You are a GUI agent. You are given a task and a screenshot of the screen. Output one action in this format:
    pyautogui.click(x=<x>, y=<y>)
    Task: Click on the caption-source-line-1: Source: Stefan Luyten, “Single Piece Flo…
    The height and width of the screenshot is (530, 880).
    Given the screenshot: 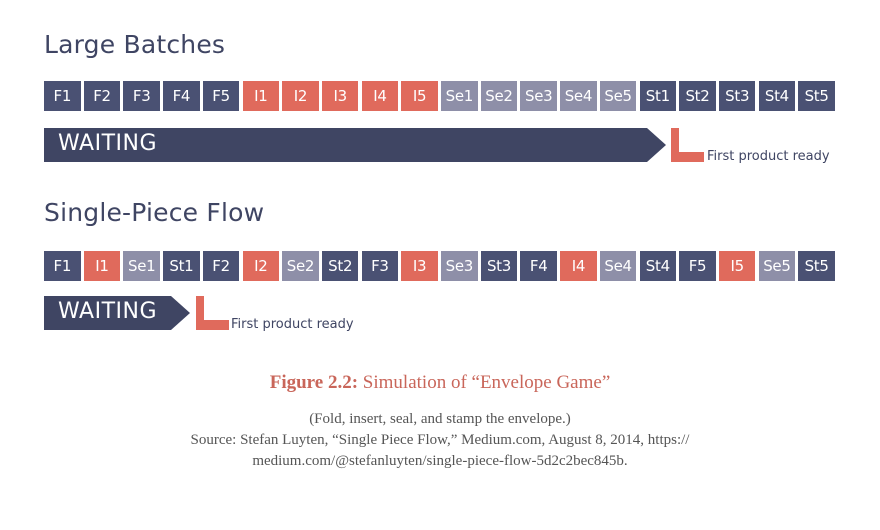 What is the action you would take?
    pyautogui.click(x=440, y=440)
    